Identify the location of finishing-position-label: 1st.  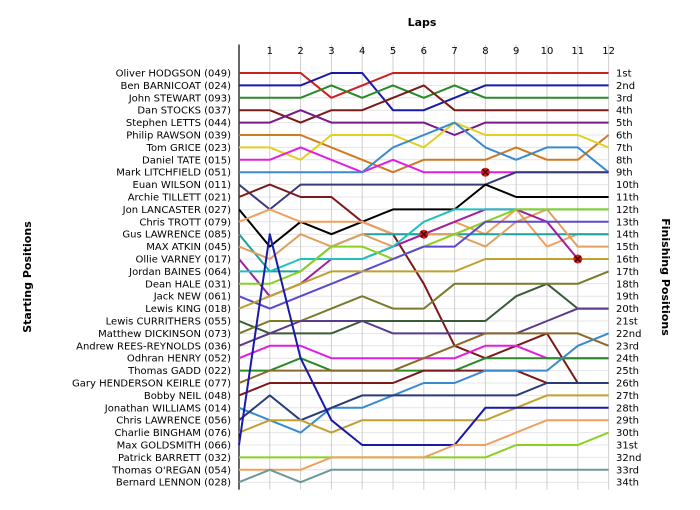
(624, 74).